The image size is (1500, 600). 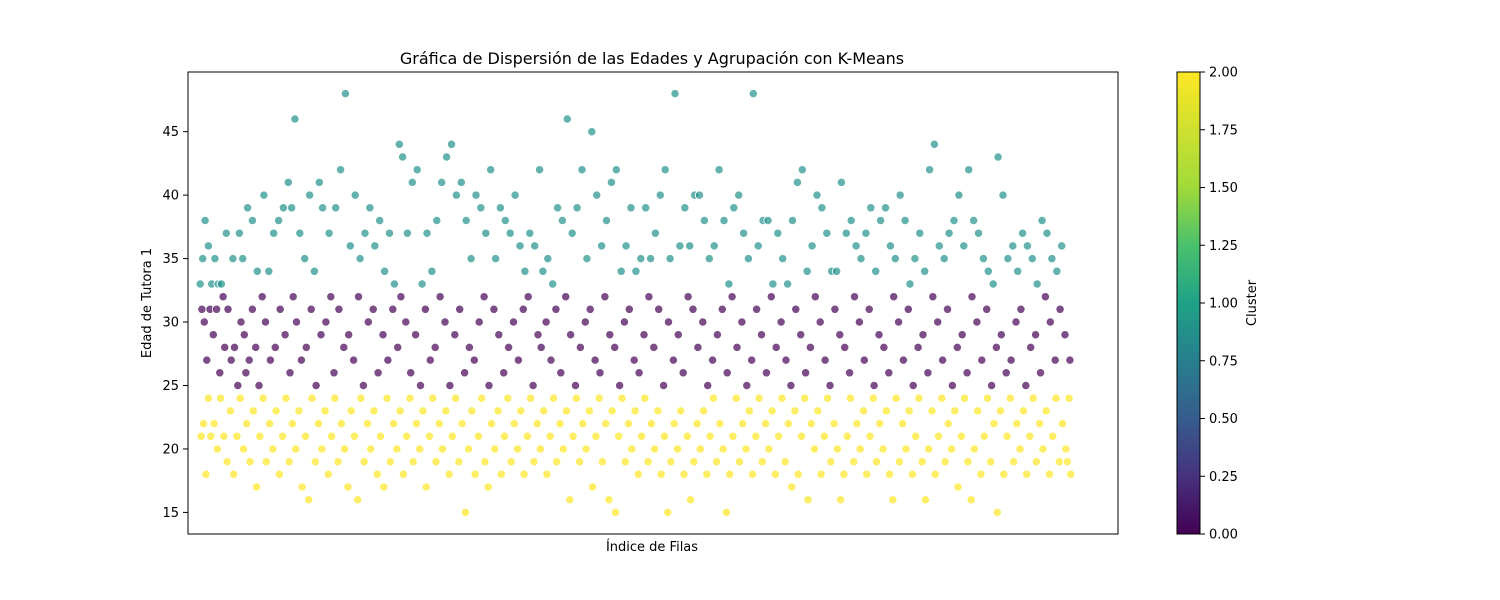 What do you see at coordinates (170, 196) in the screenshot?
I see `y-tick-label: 40` at bounding box center [170, 196].